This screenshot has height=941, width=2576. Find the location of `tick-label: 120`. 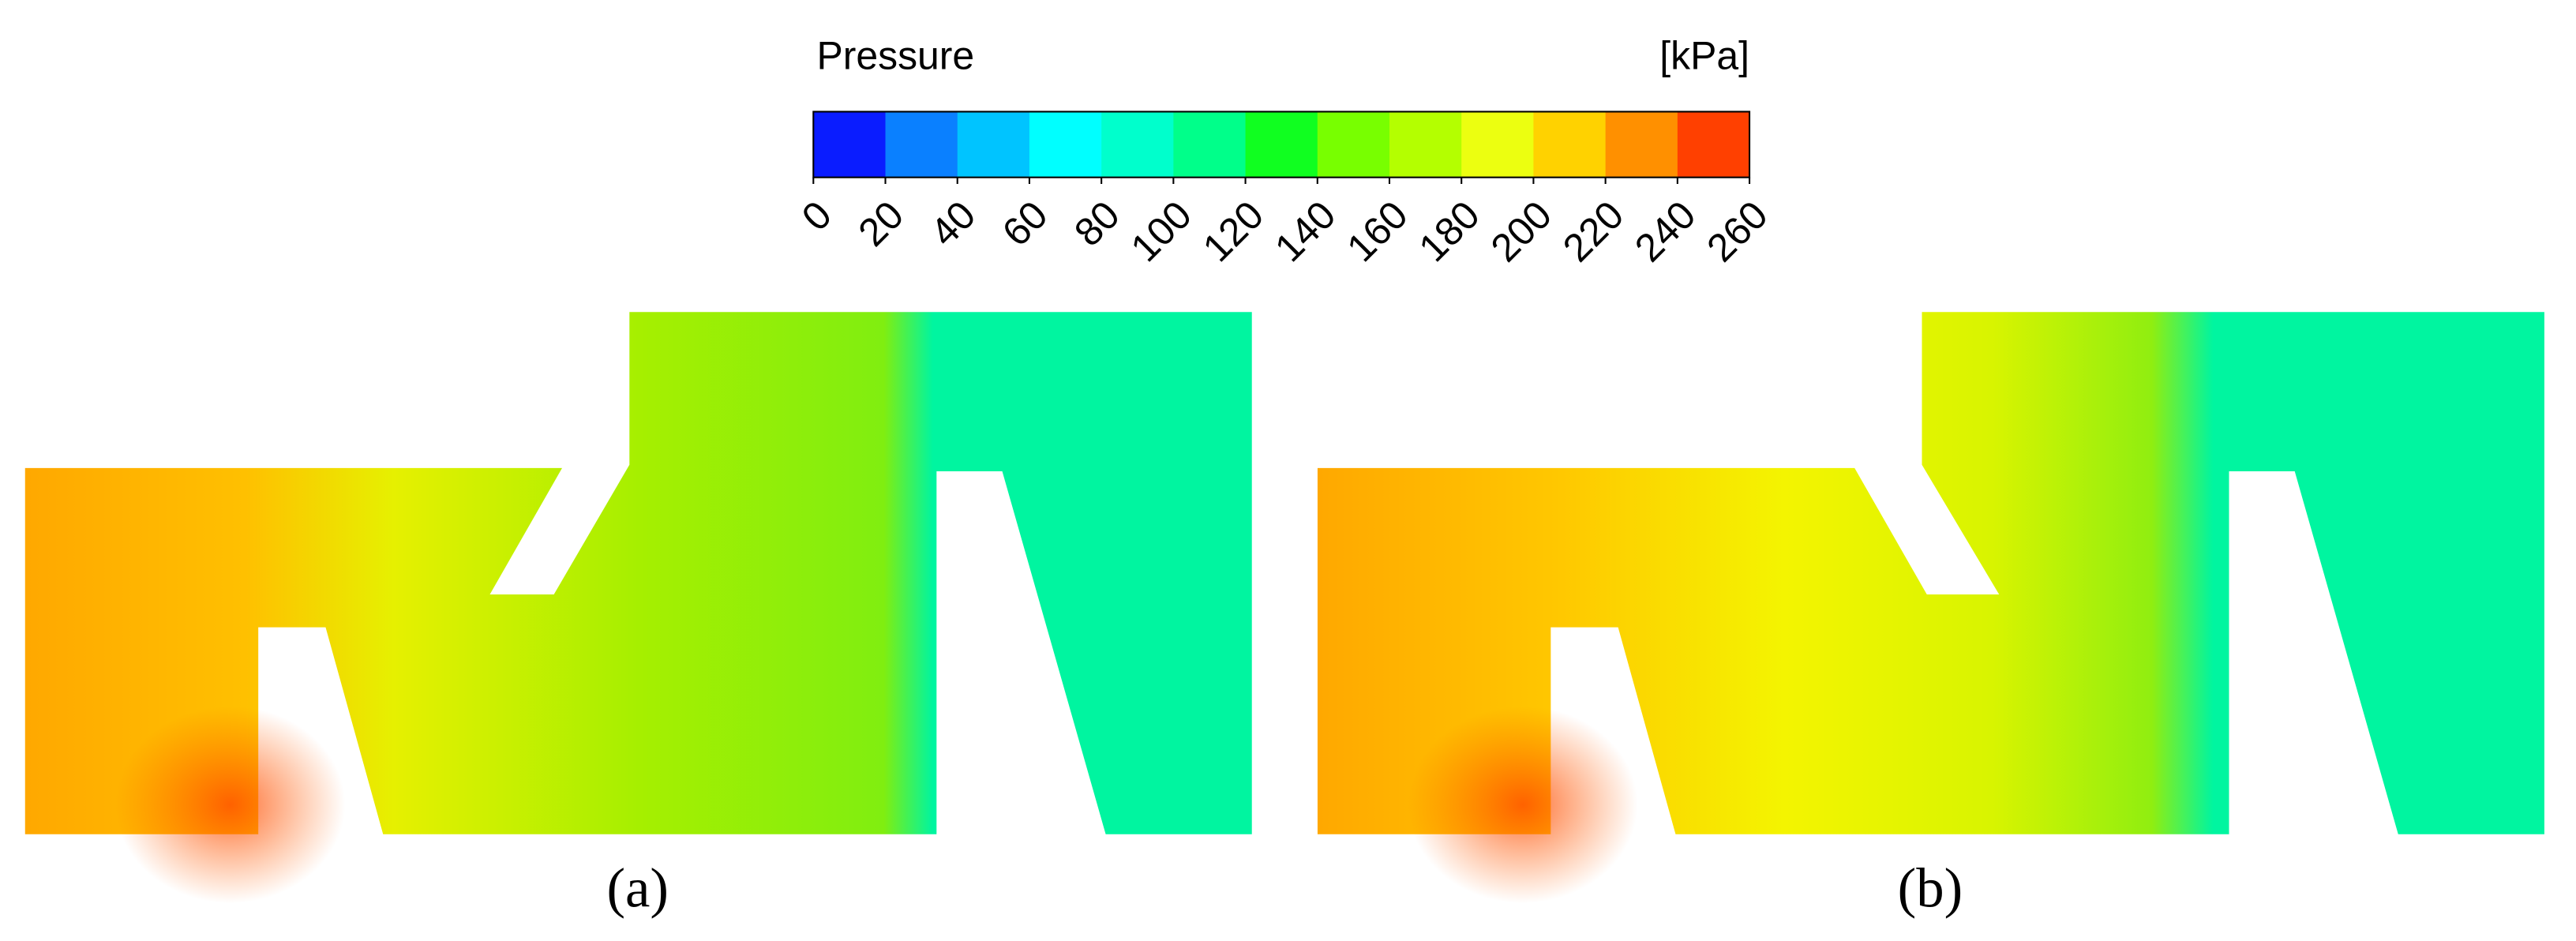

tick-label: 120 is located at coordinates (1233, 231).